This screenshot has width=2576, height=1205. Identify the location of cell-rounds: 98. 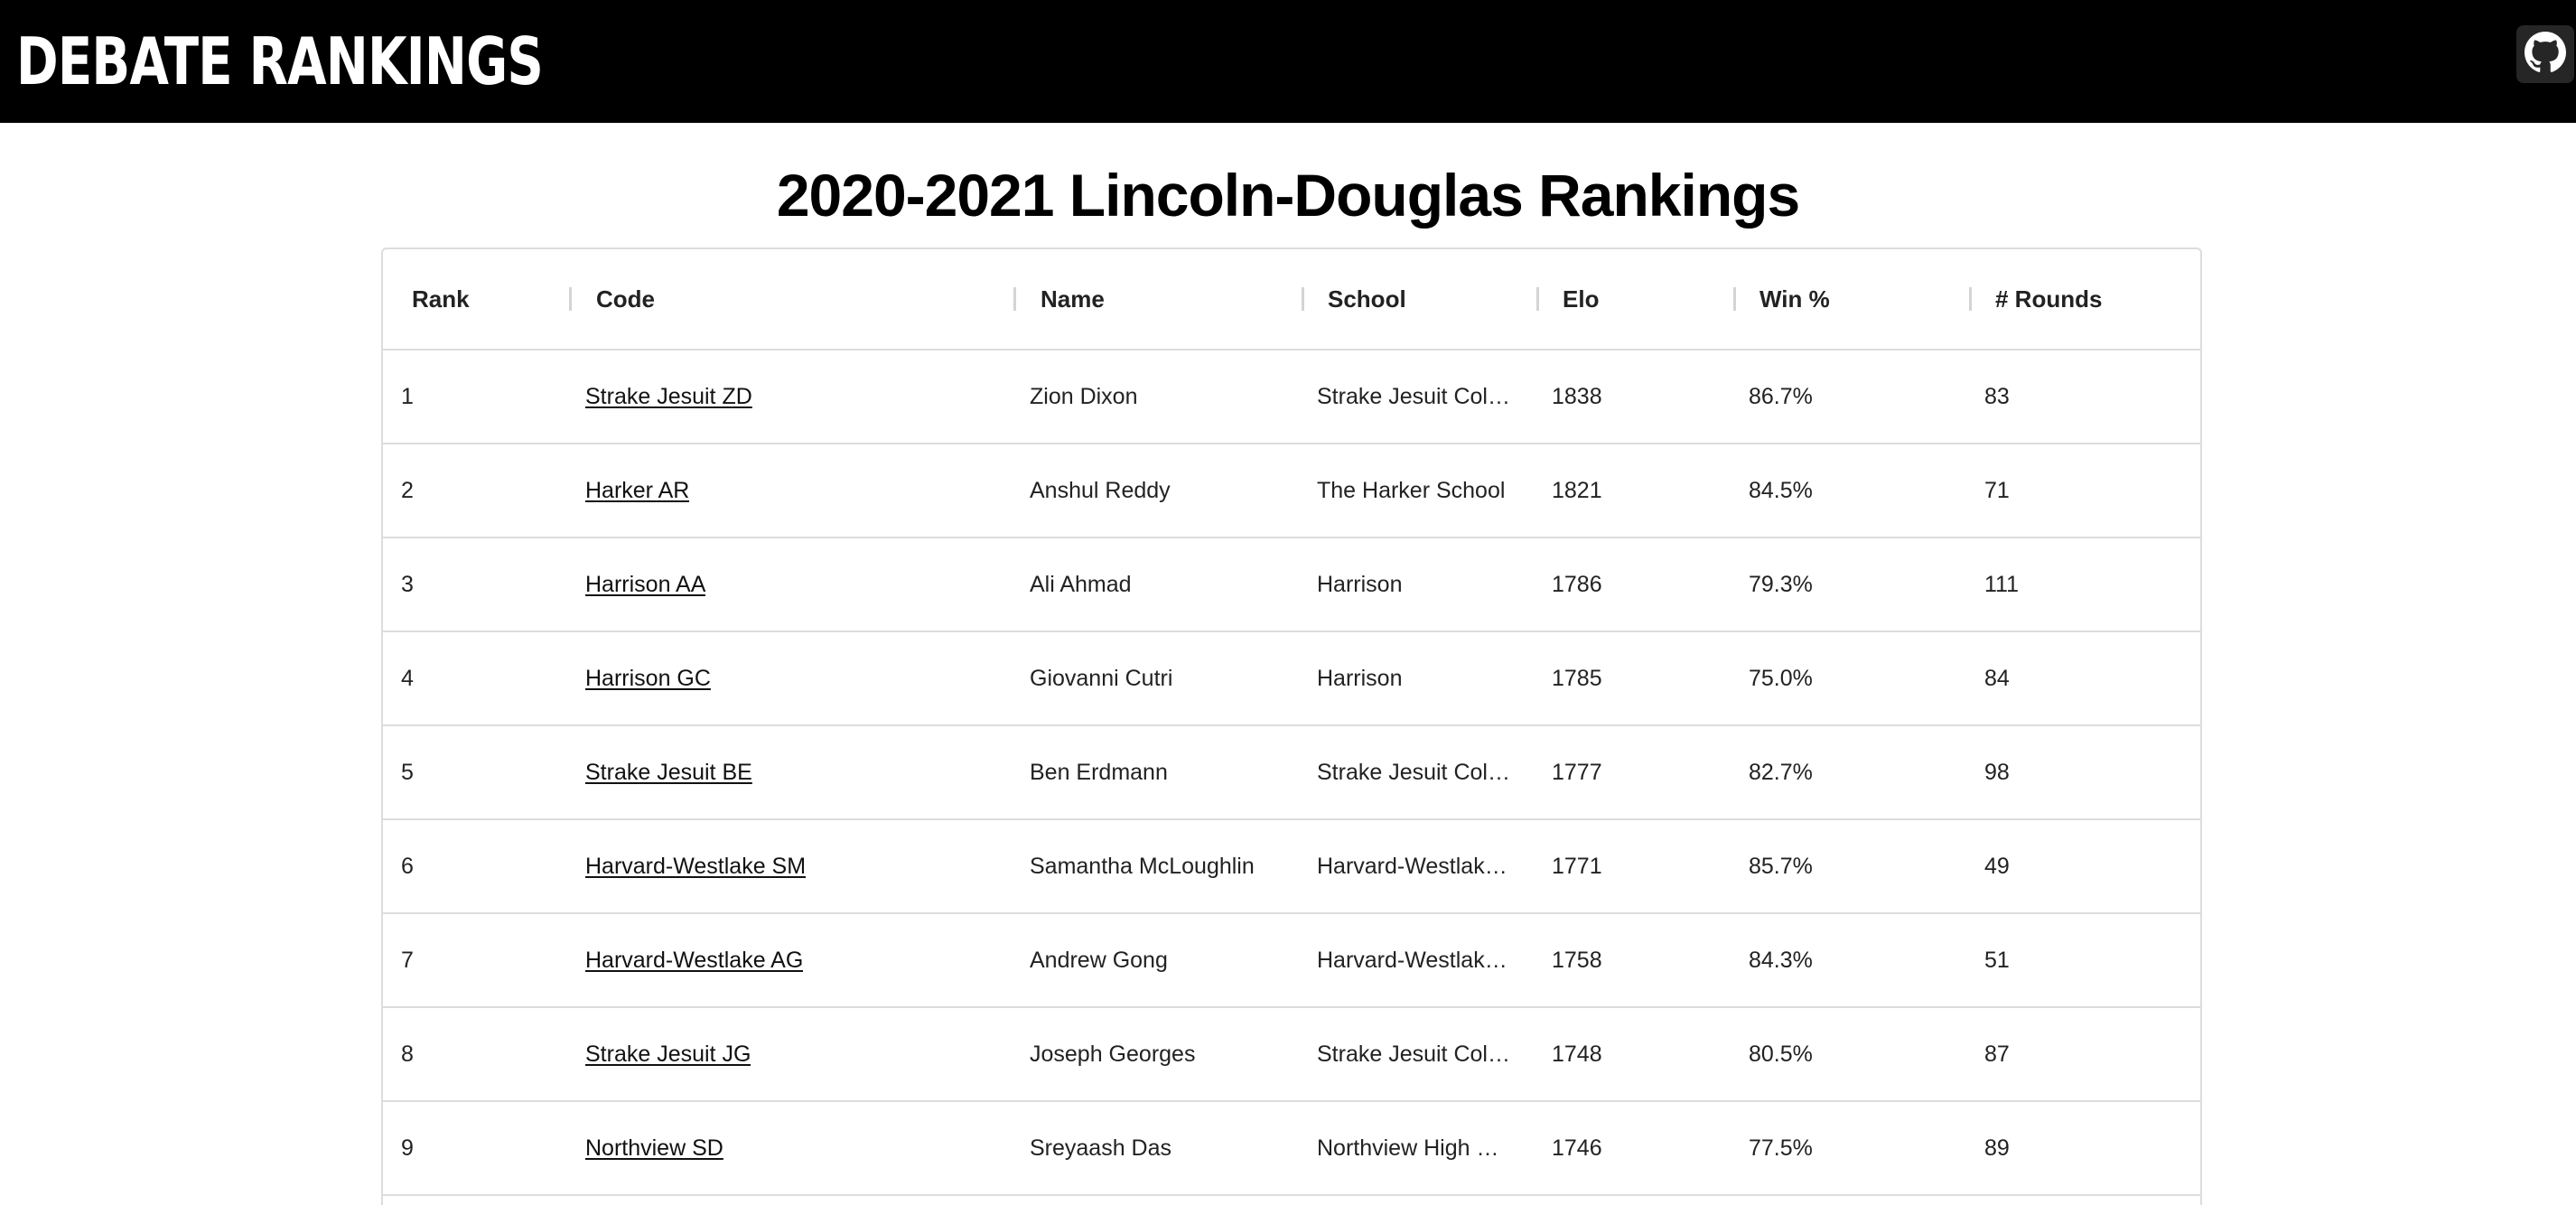
(1997, 773).